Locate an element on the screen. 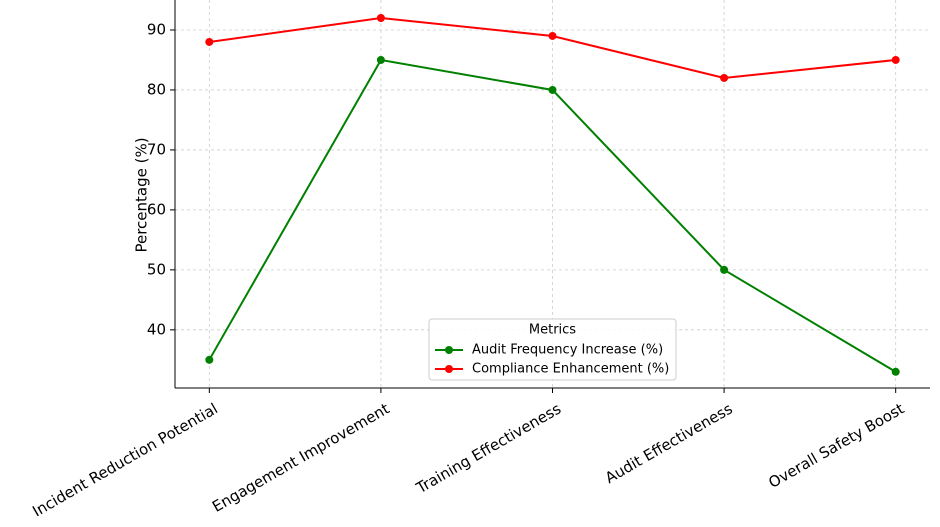  x-tick-label: Training Effectiveness is located at coordinates (488, 448).